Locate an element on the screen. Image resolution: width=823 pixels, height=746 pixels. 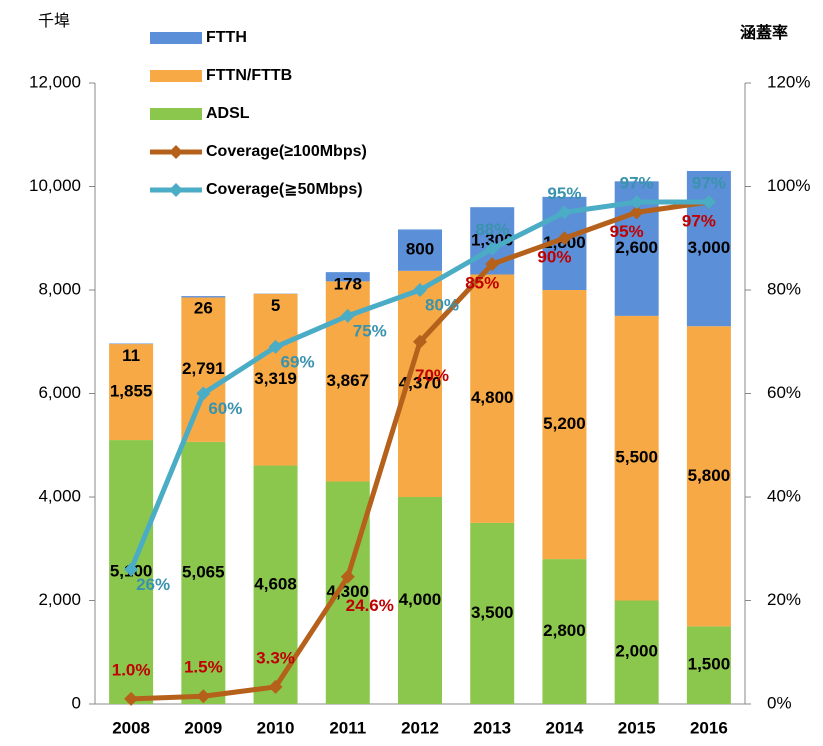
bar-value-label: 3,500 is located at coordinates (492, 612).